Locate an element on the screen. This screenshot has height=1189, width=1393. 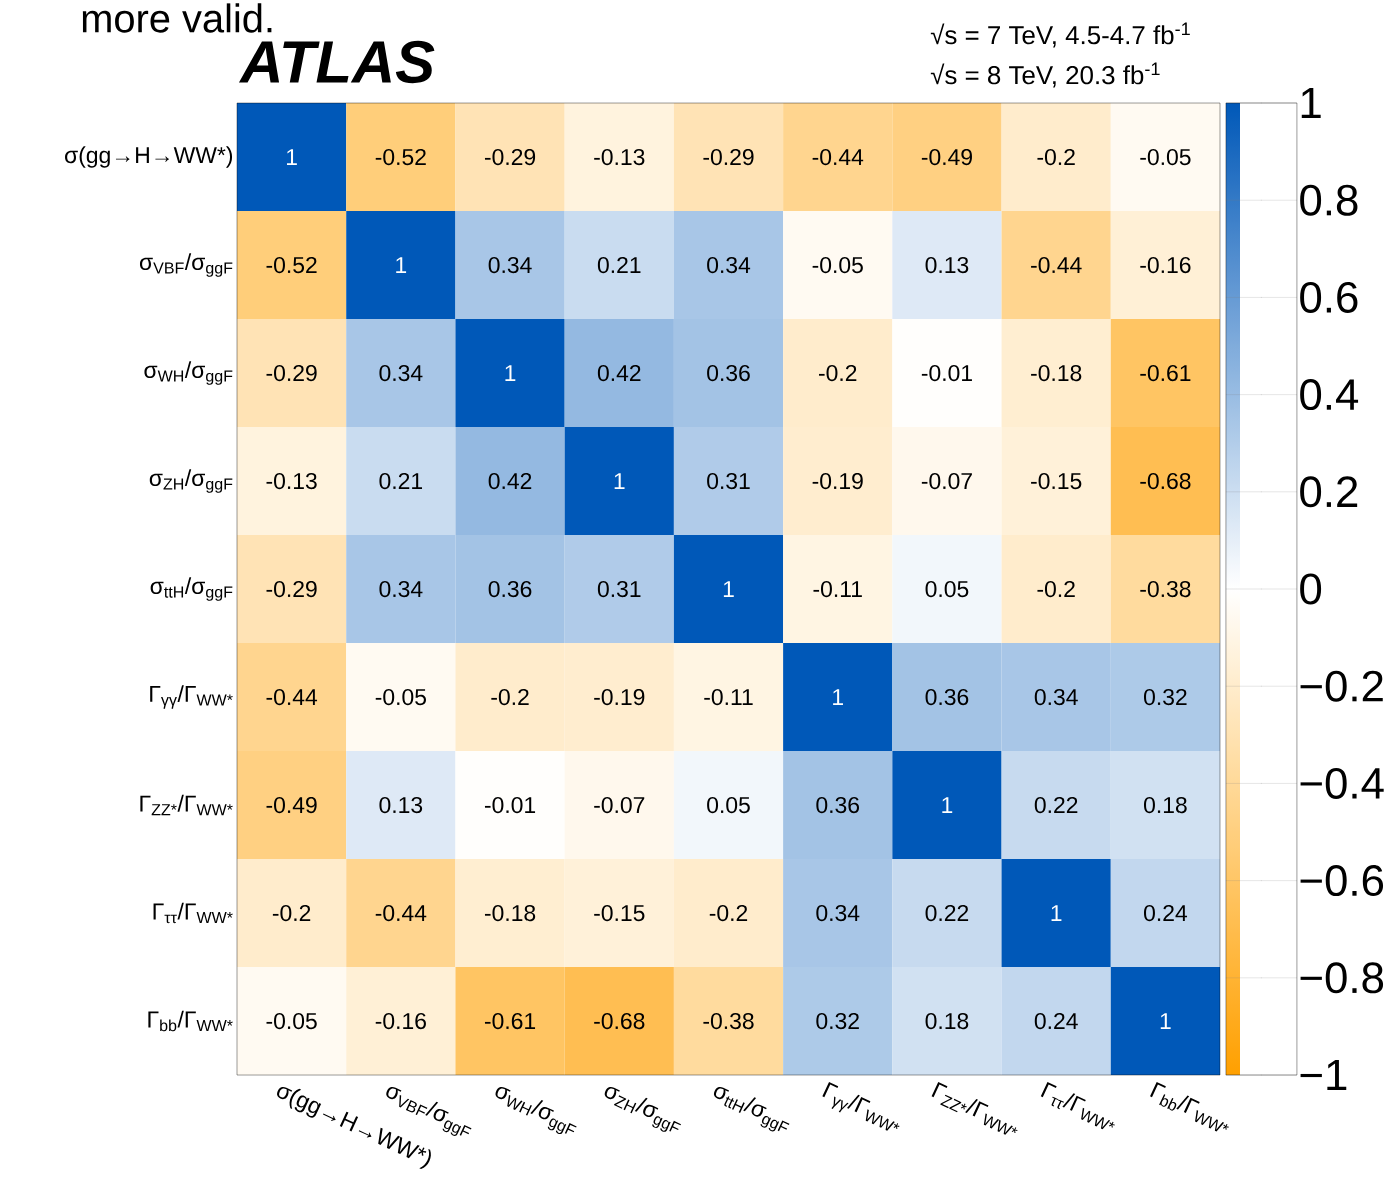
text: more valid. is located at coordinates (177, 18).